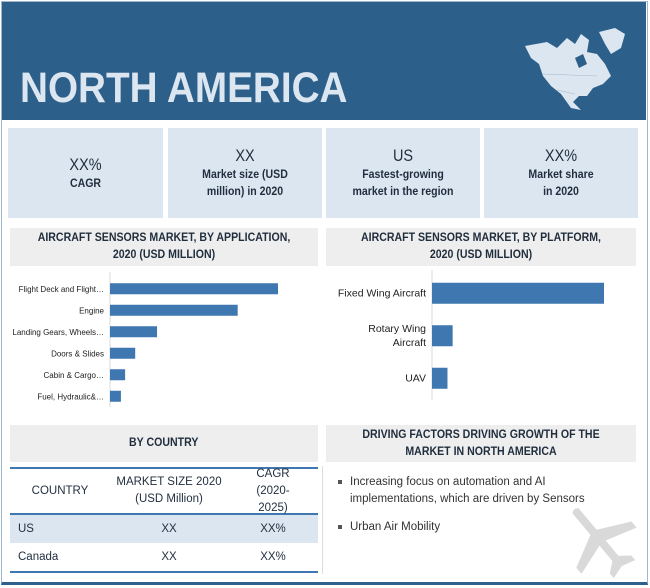  What do you see at coordinates (473, 527) in the screenshot?
I see `list-item: Urban Air Mobility` at bounding box center [473, 527].